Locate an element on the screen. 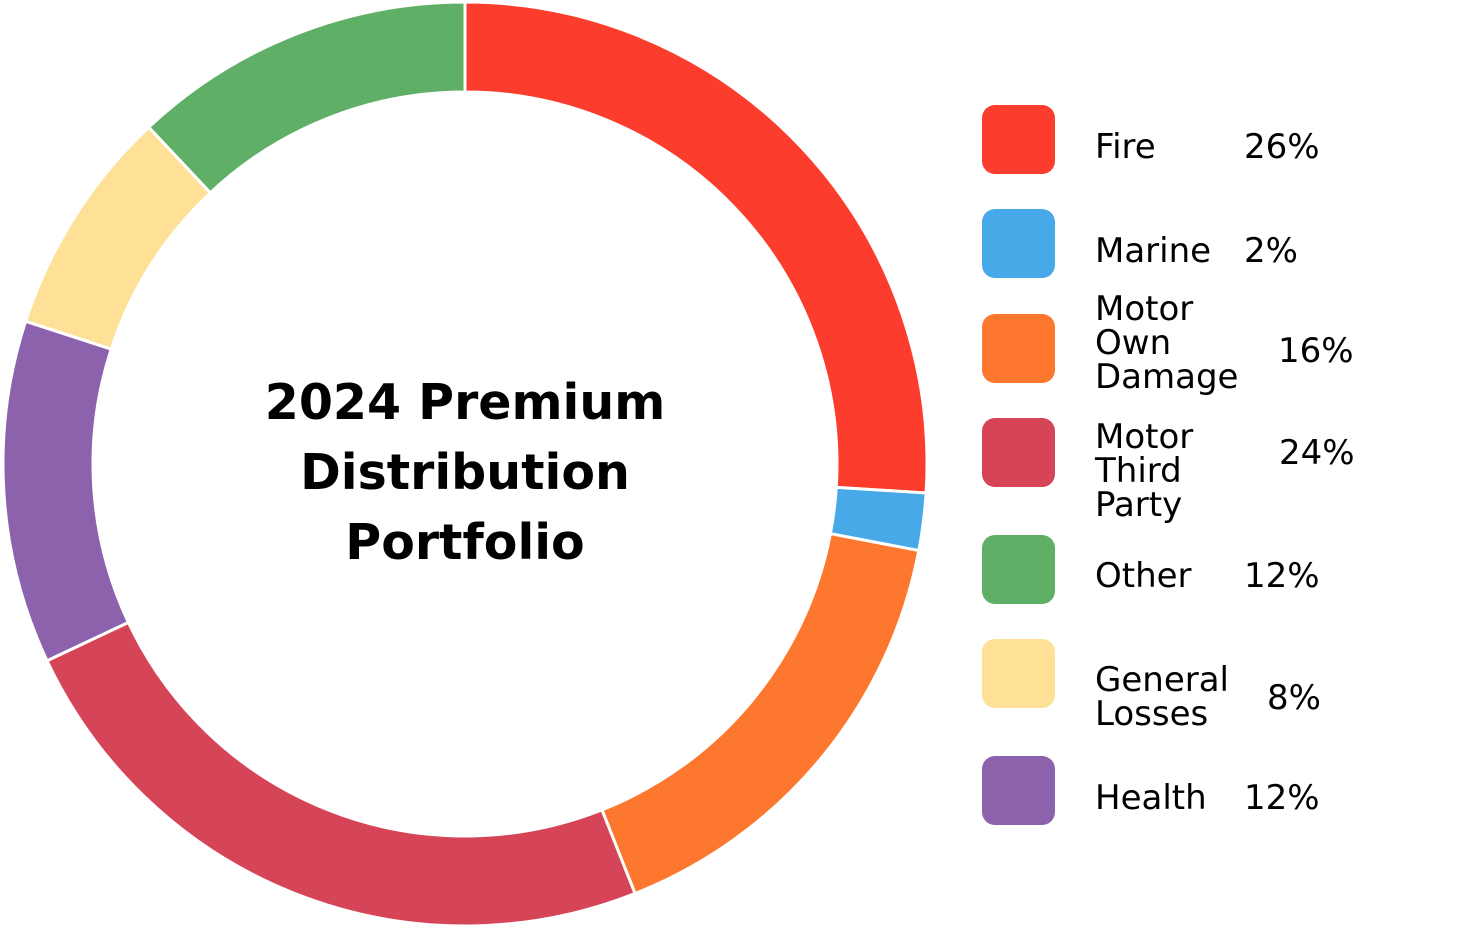  chart-title-line-2: Distribution is located at coordinates (465, 472).